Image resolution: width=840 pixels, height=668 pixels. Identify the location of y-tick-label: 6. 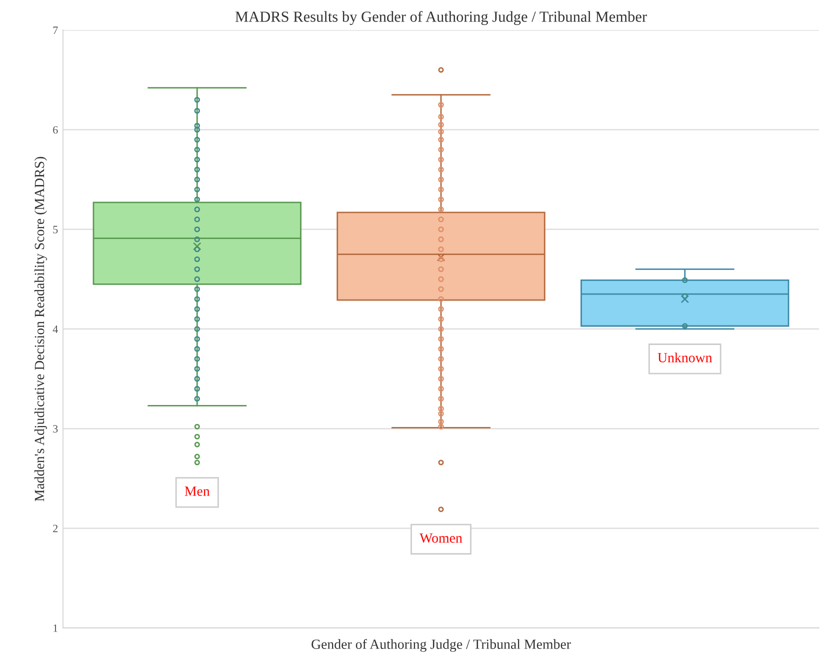
(55, 130).